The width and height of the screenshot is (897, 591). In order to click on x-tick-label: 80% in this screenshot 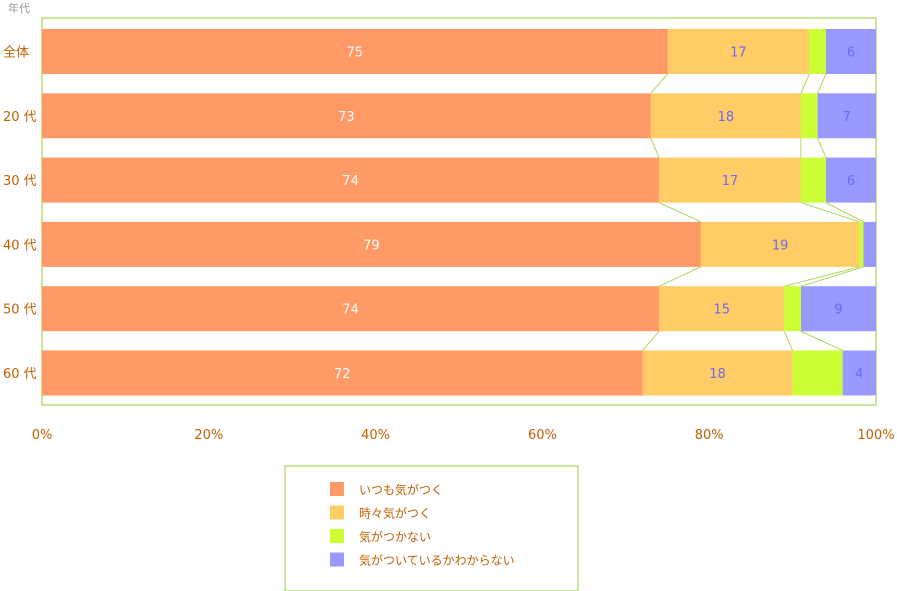, I will do `click(709, 435)`.